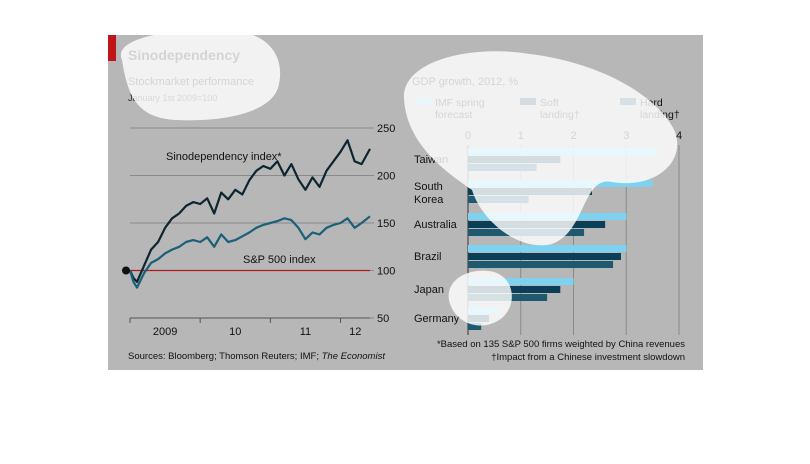 Image resolution: width=810 pixels, height=464 pixels. I want to click on sources-publication: The Economist, so click(353, 356).